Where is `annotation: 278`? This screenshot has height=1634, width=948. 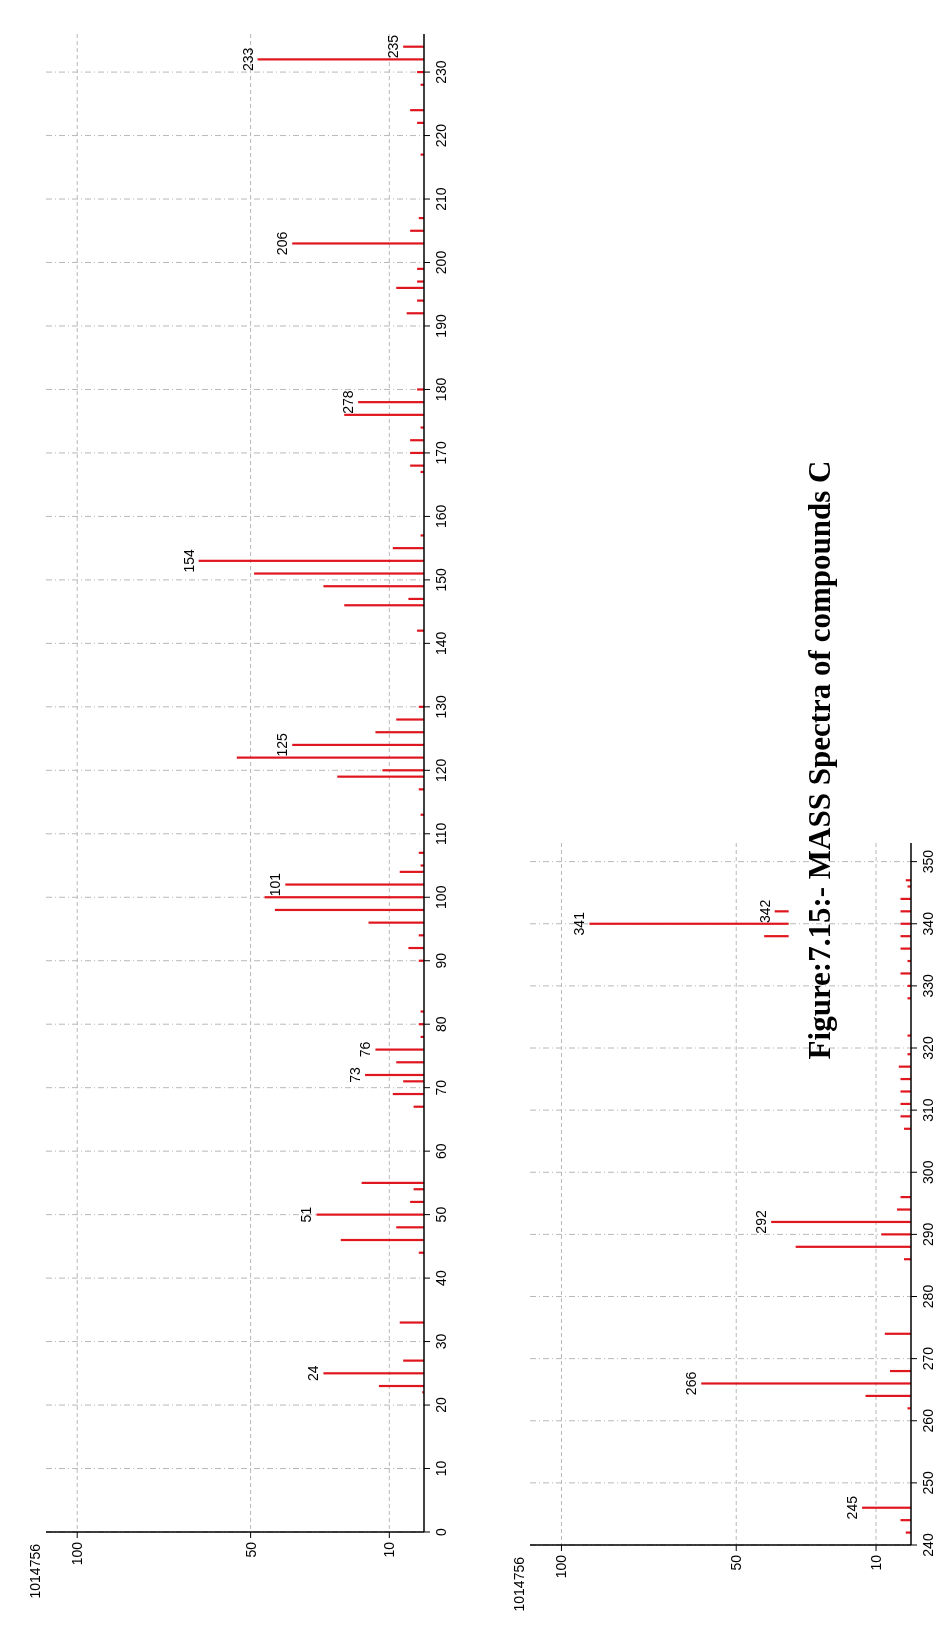 annotation: 278 is located at coordinates (348, 402).